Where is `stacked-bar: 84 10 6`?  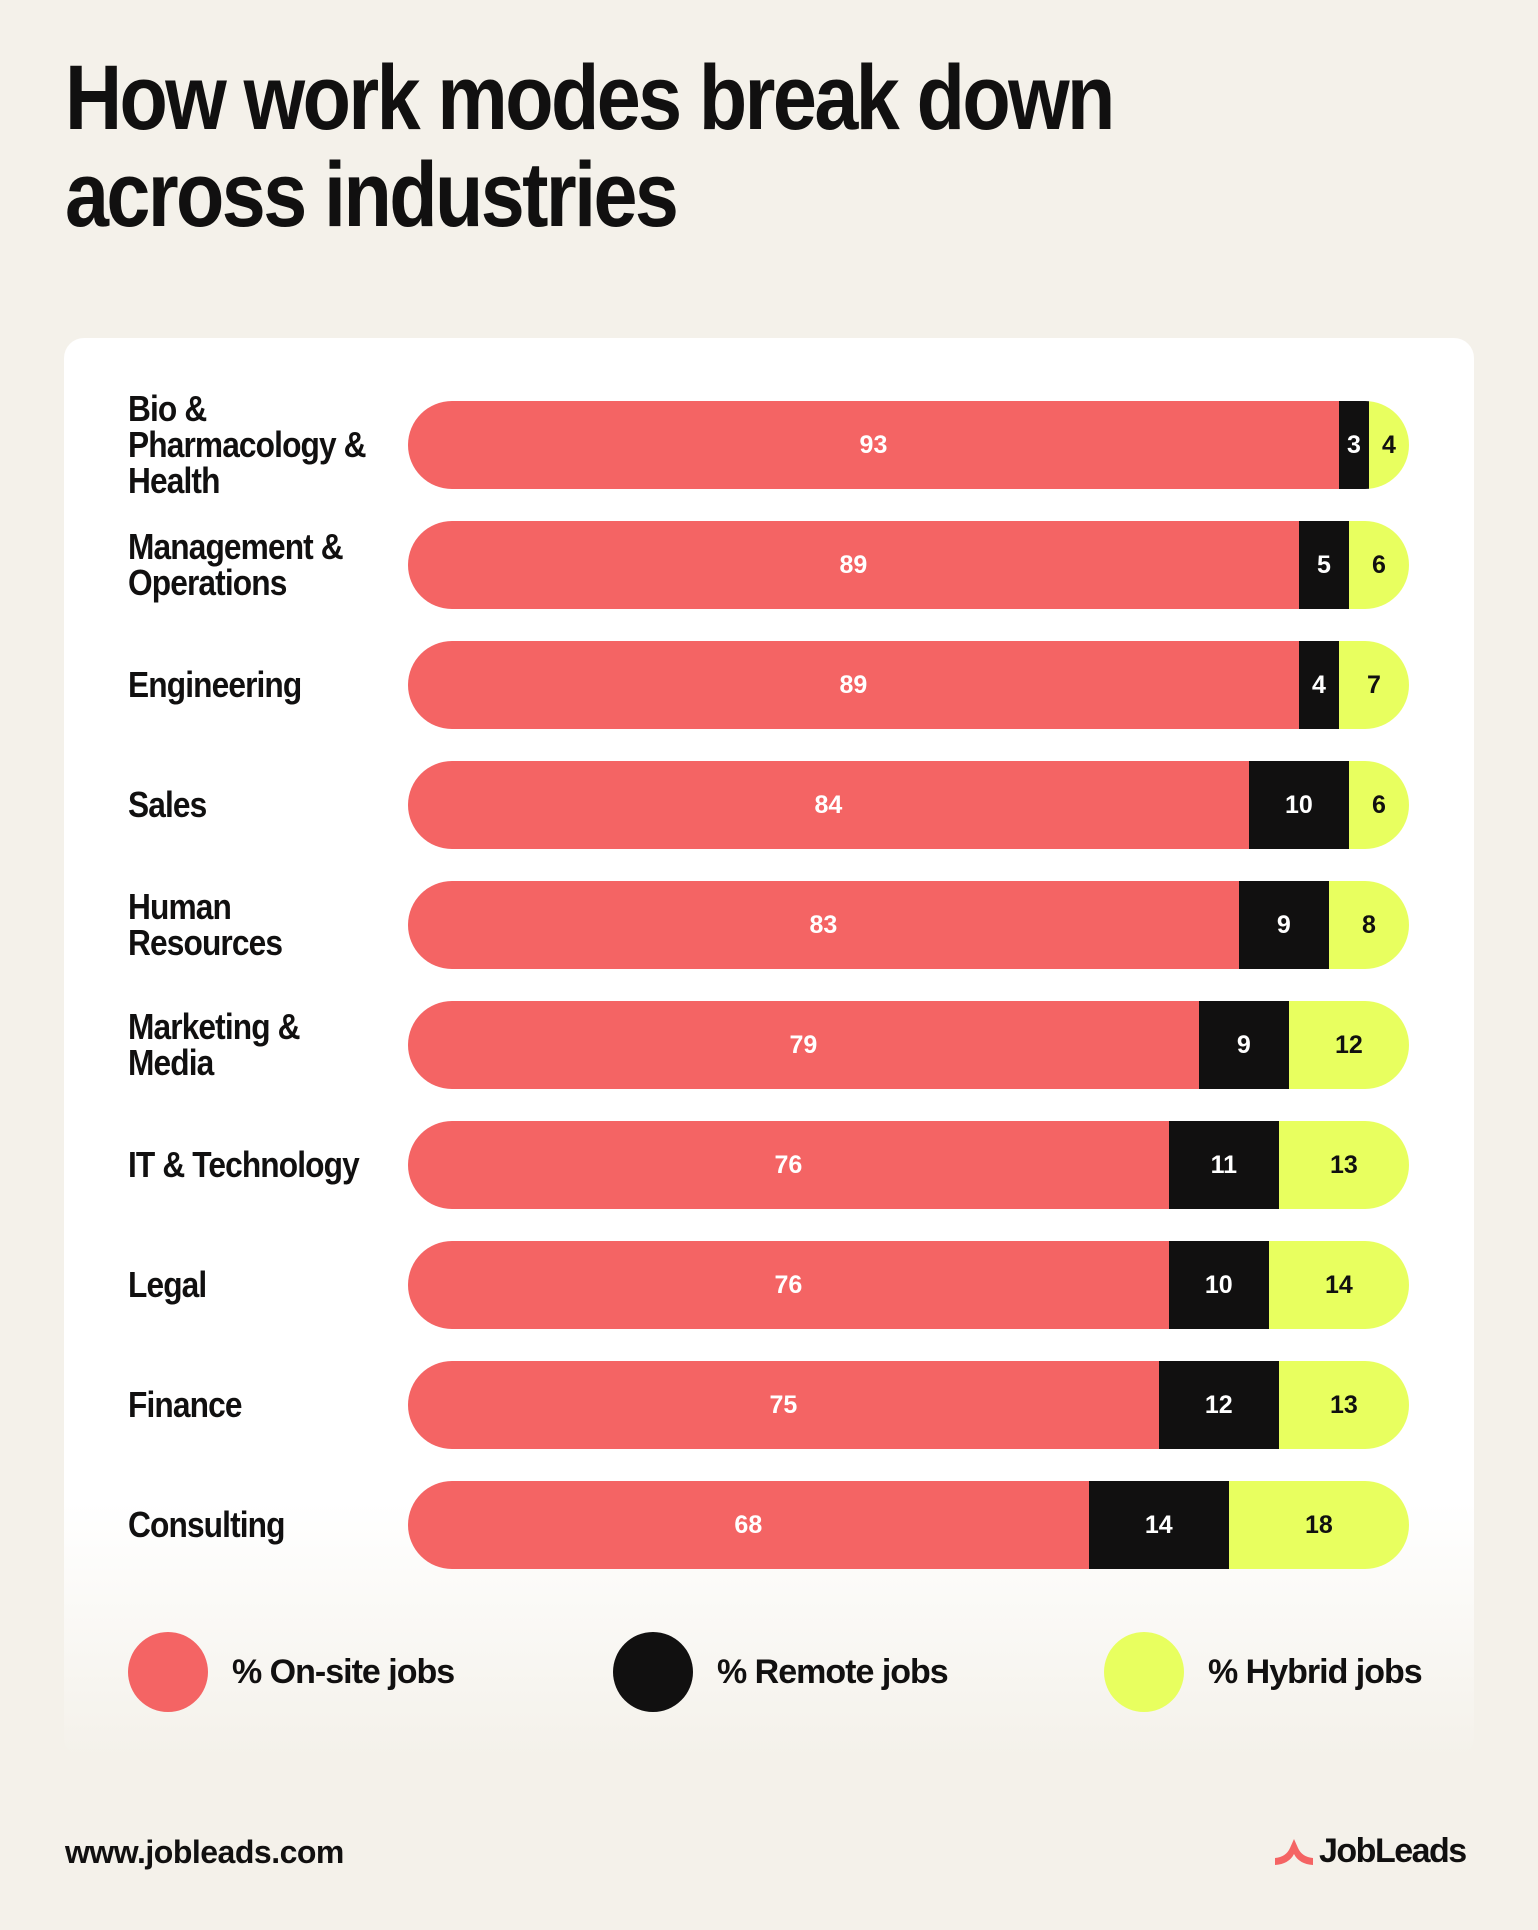 stacked-bar: 84 10 6 is located at coordinates (908, 805).